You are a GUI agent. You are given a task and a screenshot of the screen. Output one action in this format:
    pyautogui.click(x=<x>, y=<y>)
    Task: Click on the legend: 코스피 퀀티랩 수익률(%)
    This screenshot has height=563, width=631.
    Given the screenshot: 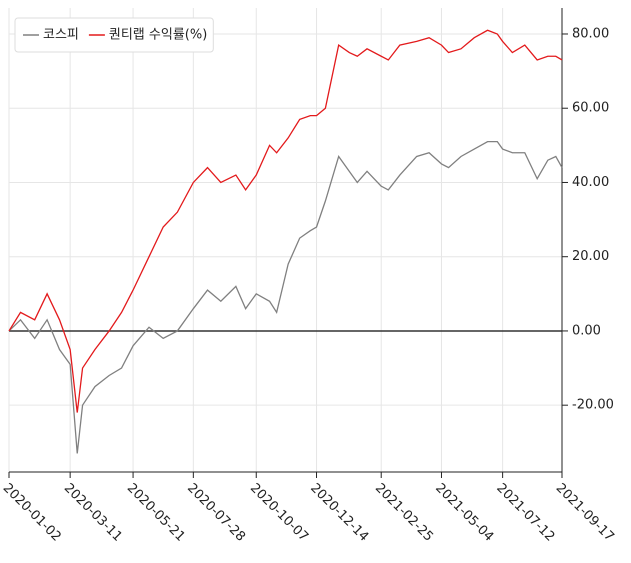 What is the action you would take?
    pyautogui.click(x=114, y=35)
    